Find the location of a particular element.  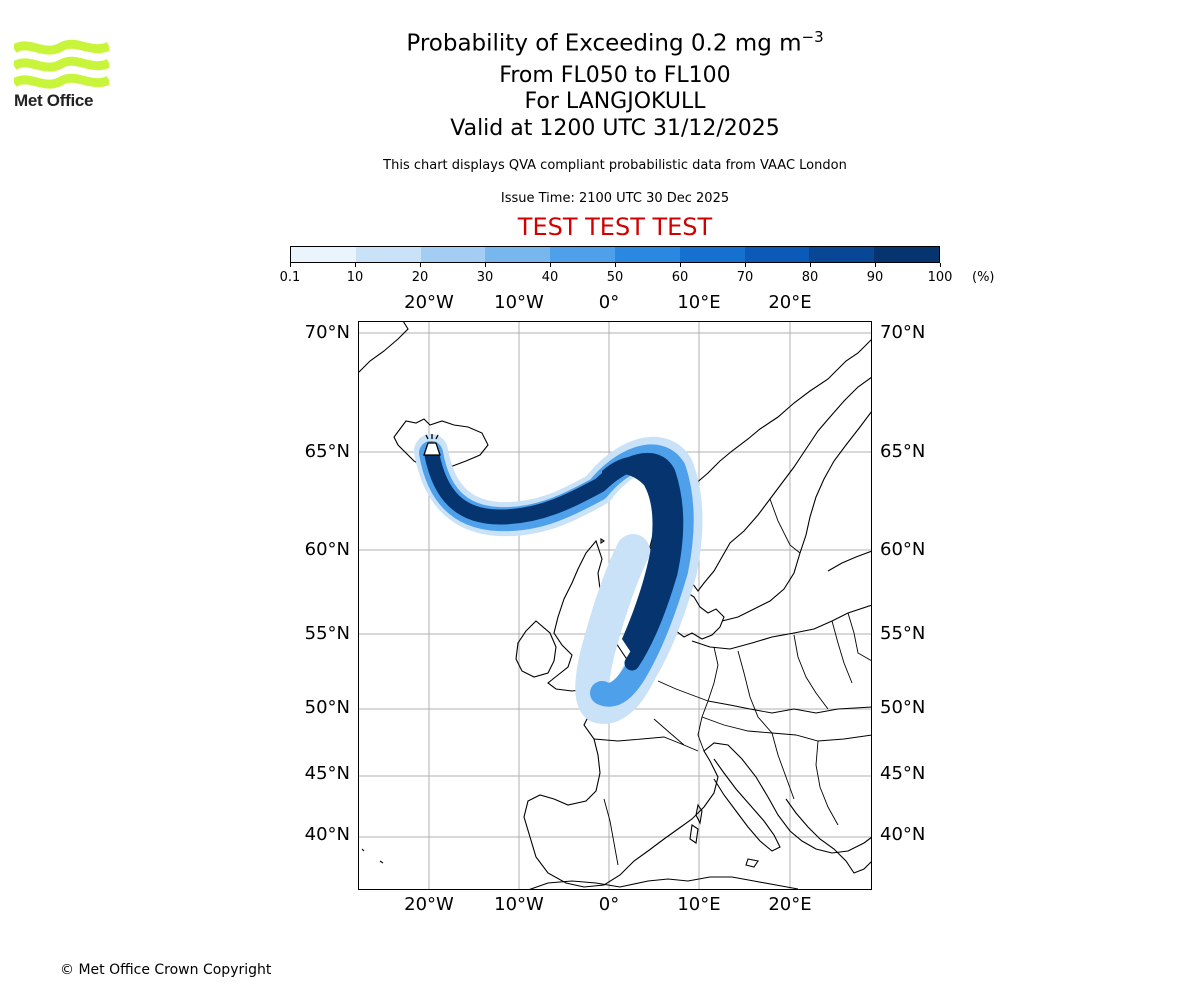

lat-label-left: 40°N is located at coordinates (327, 834).